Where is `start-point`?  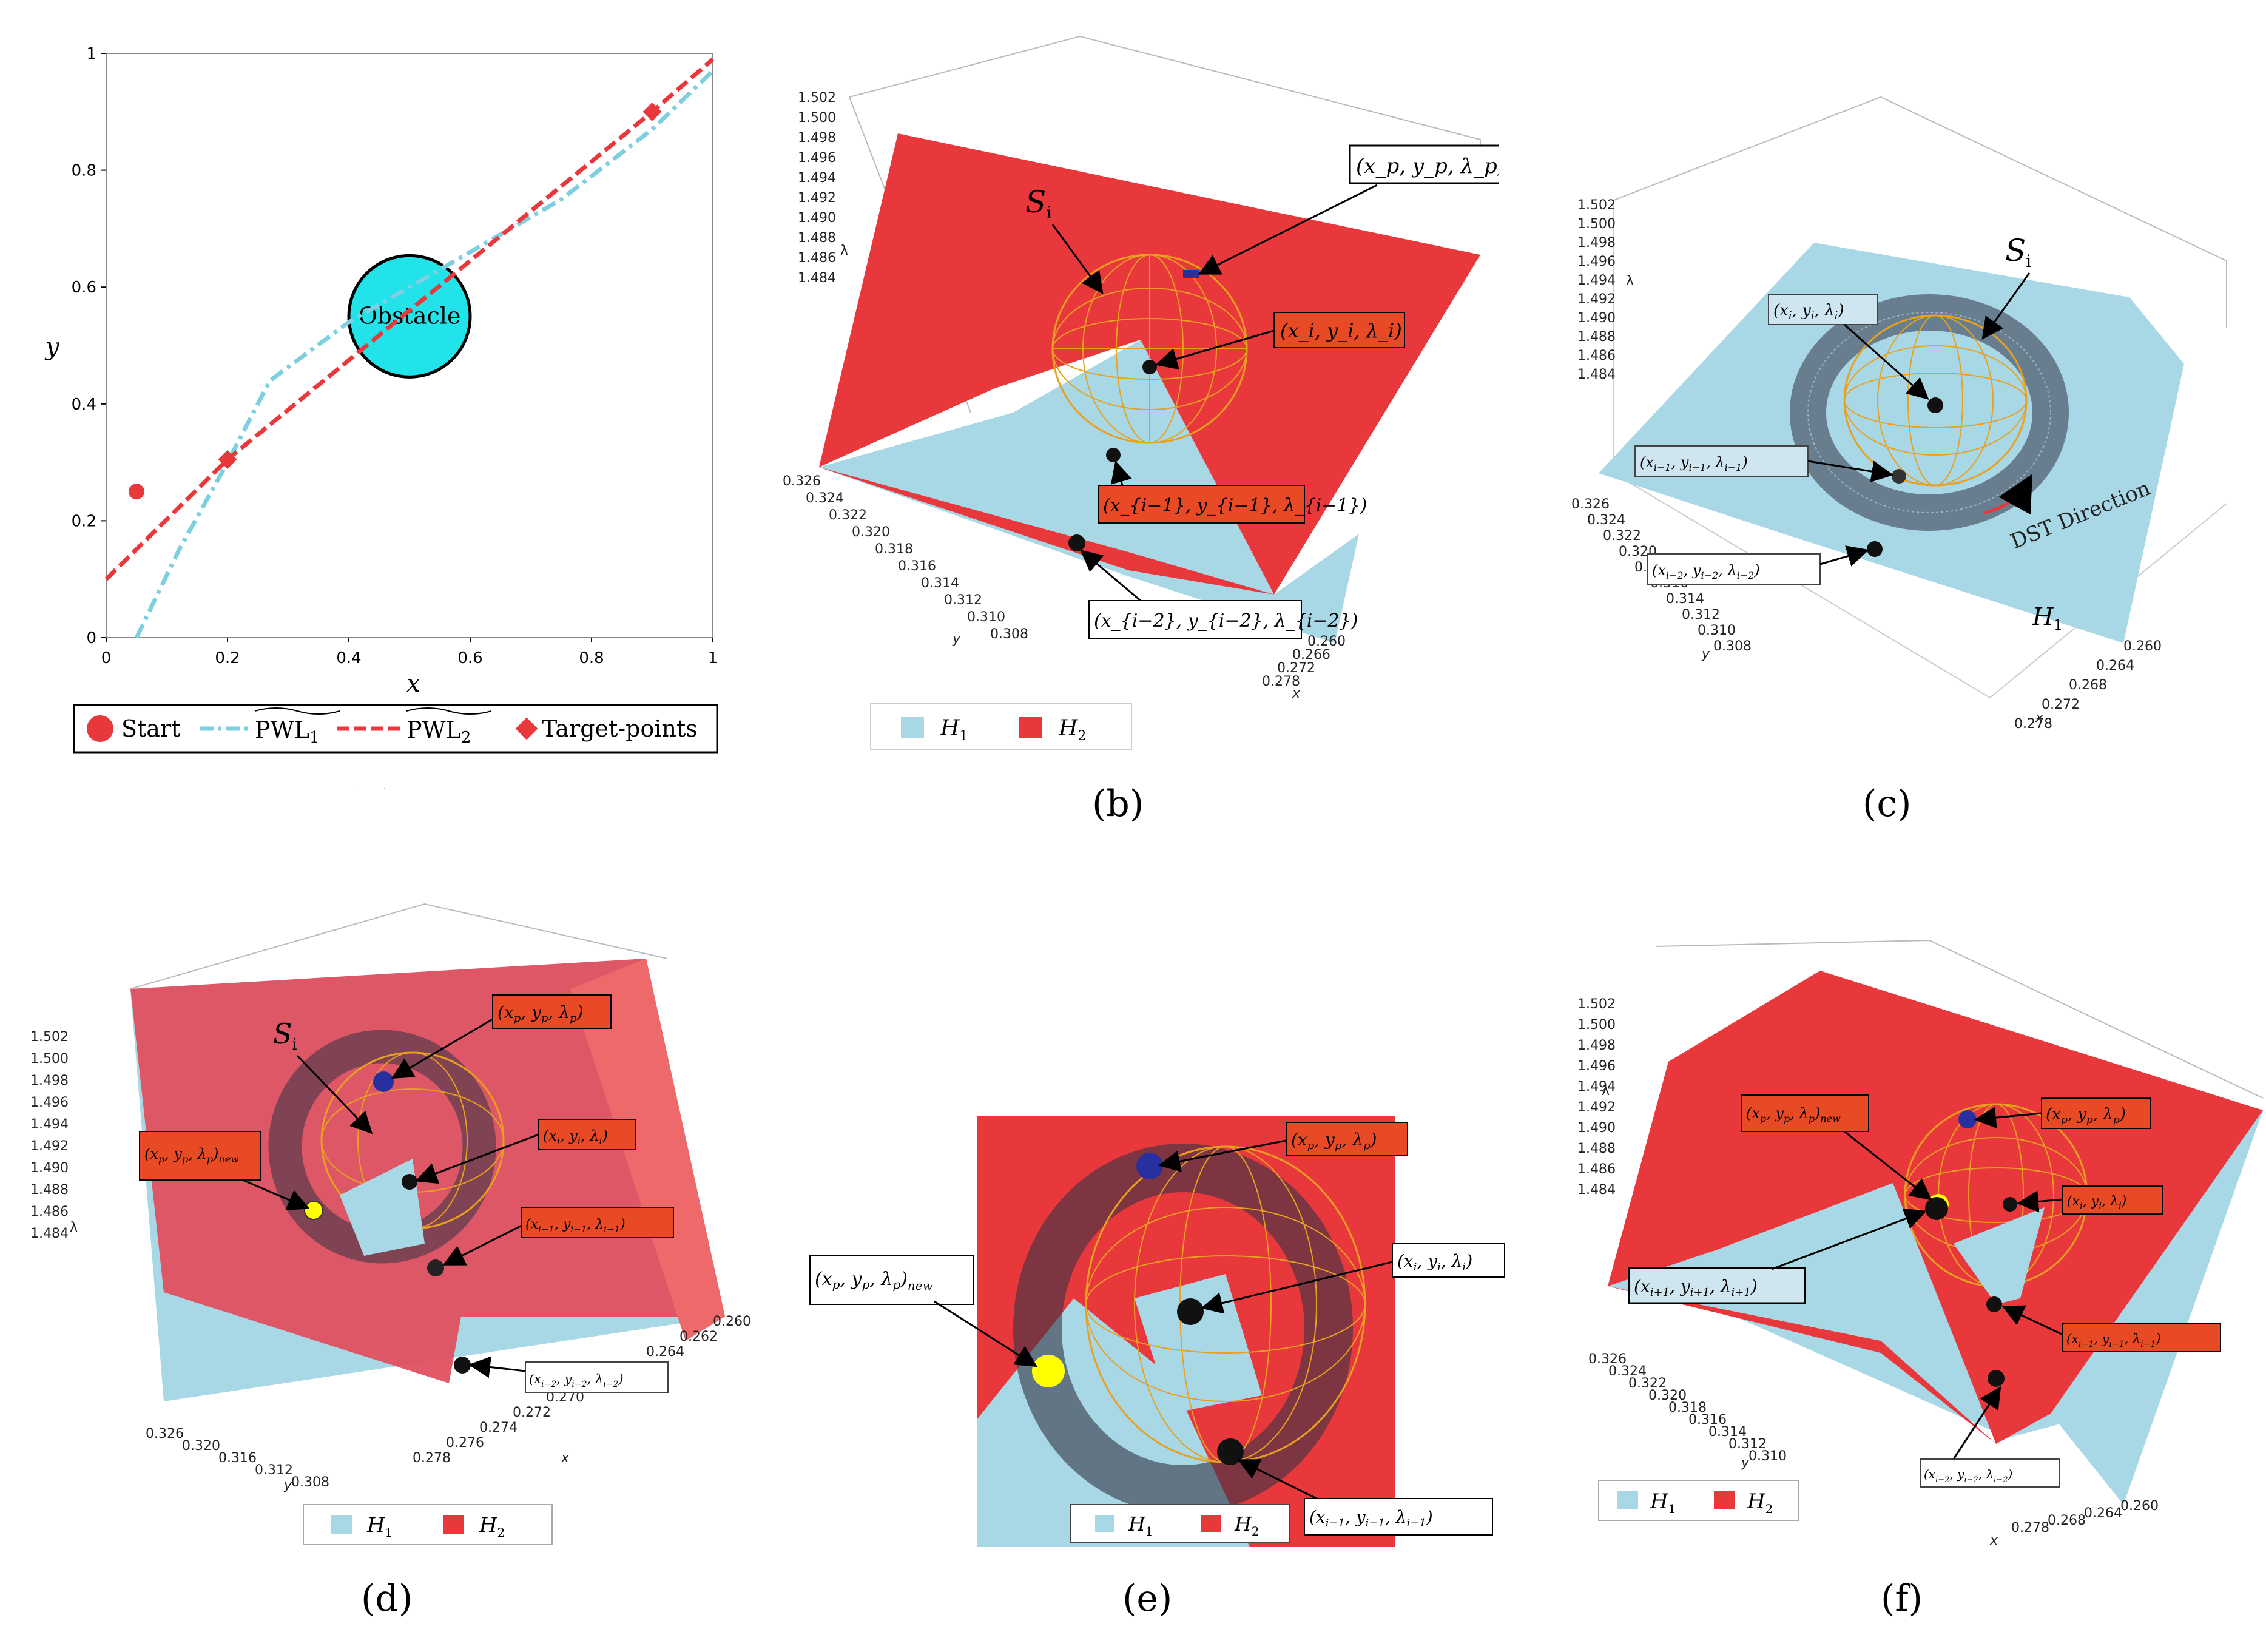
start-point is located at coordinates (136, 492).